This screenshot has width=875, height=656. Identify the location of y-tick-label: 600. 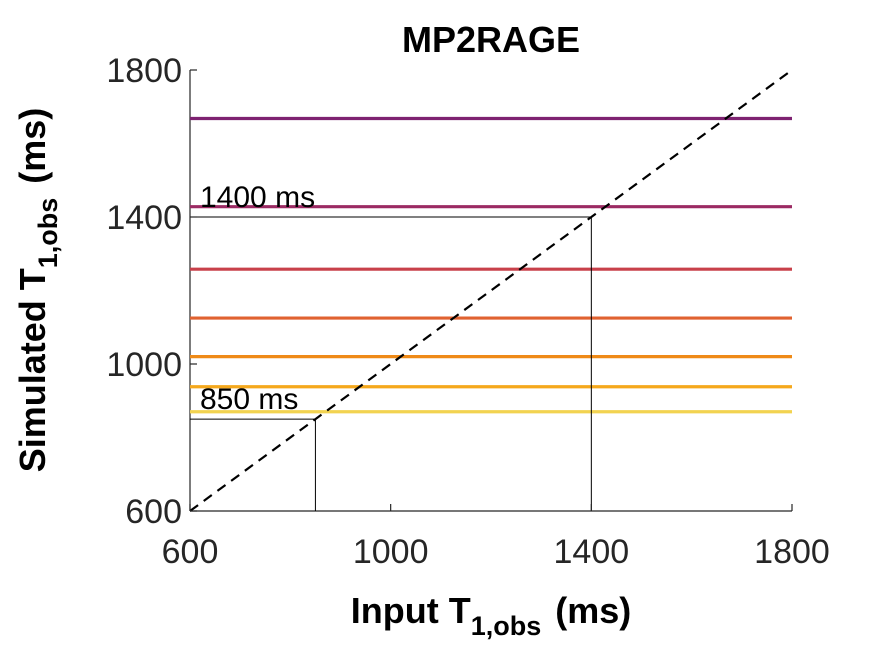
(153, 512).